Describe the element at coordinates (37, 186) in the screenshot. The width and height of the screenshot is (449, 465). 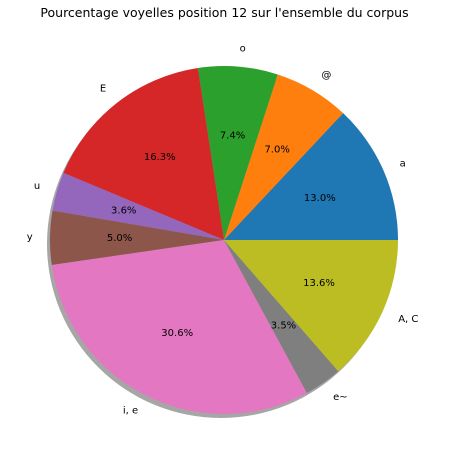
I see `slice-label: u` at that location.